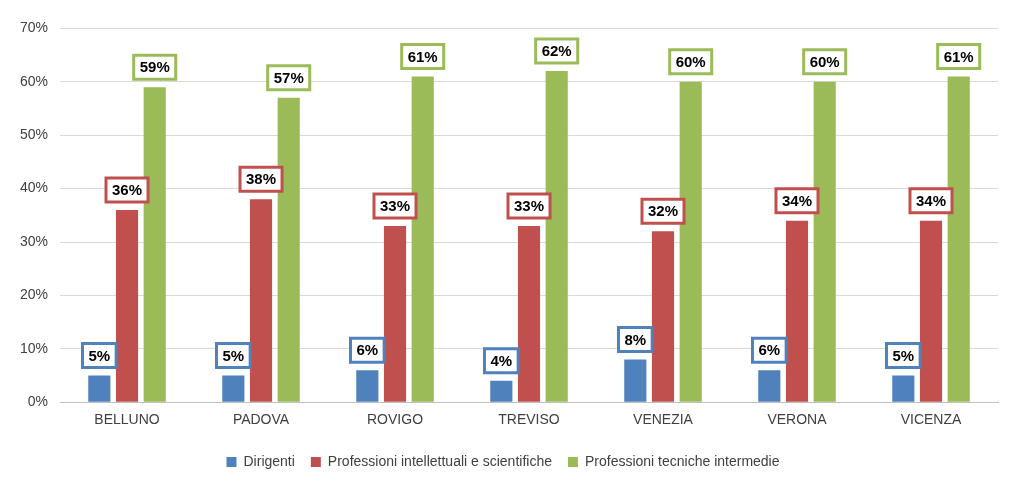 This screenshot has height=487, width=1014. What do you see at coordinates (797, 419) in the screenshot?
I see `x-tick-label: VERONA` at bounding box center [797, 419].